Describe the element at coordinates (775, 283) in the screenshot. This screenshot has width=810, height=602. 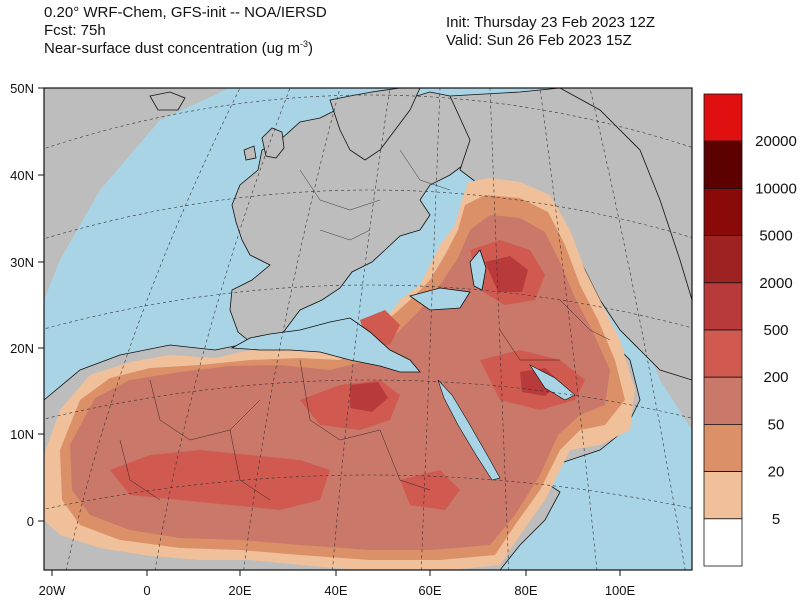
I see `colorbar-label: 2000` at that location.